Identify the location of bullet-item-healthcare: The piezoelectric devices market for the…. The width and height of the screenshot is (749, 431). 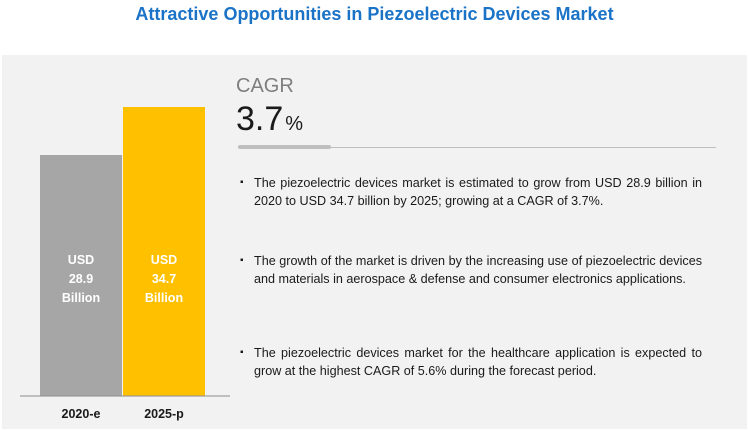
(471, 362).